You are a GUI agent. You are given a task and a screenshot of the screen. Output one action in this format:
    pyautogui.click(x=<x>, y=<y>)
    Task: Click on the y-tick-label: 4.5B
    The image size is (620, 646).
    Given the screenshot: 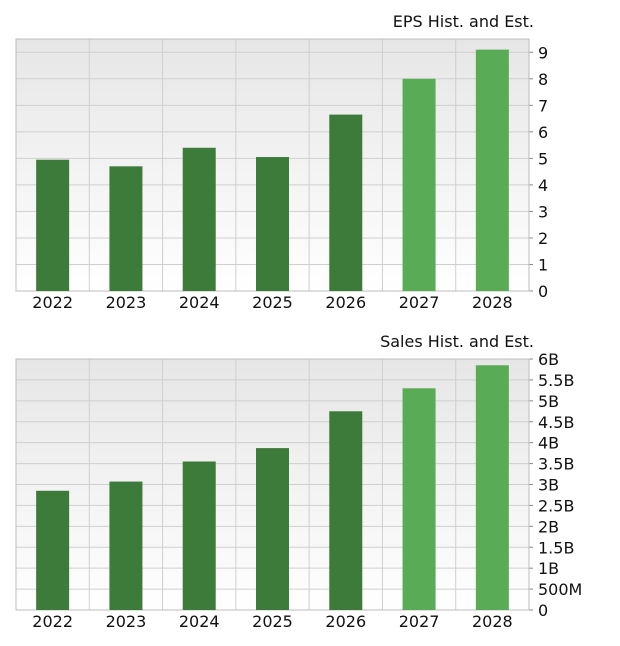 What is the action you would take?
    pyautogui.click(x=556, y=422)
    